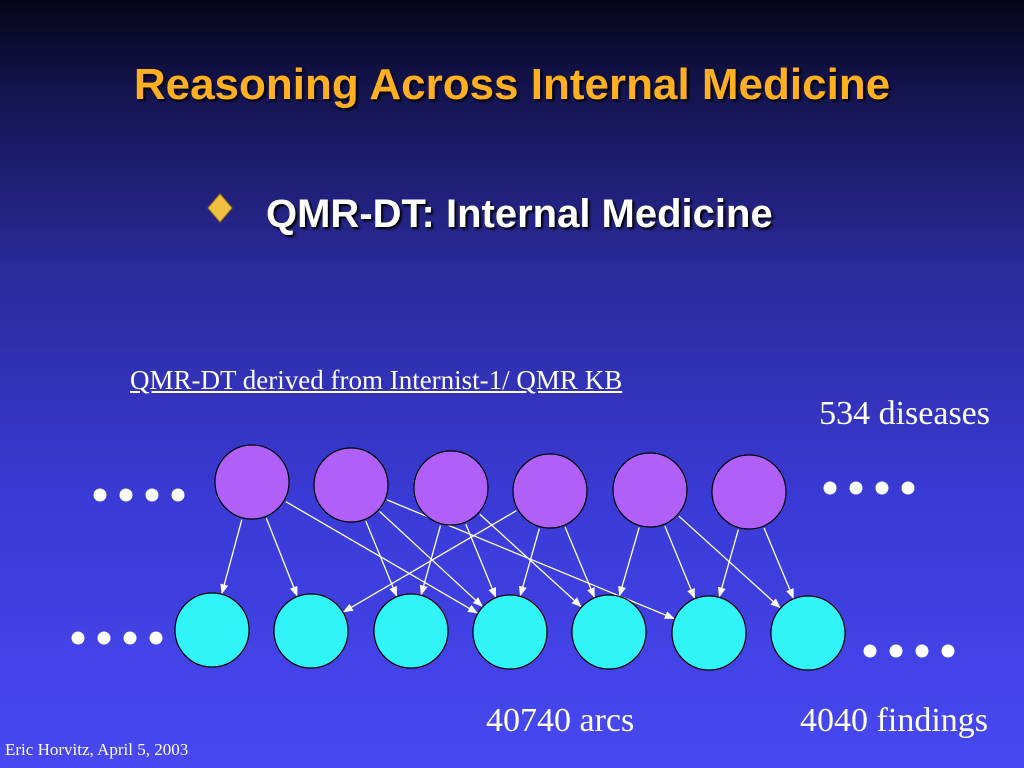  I want to click on bullet-text: QMR-DT: Internal Medicine, so click(519, 214).